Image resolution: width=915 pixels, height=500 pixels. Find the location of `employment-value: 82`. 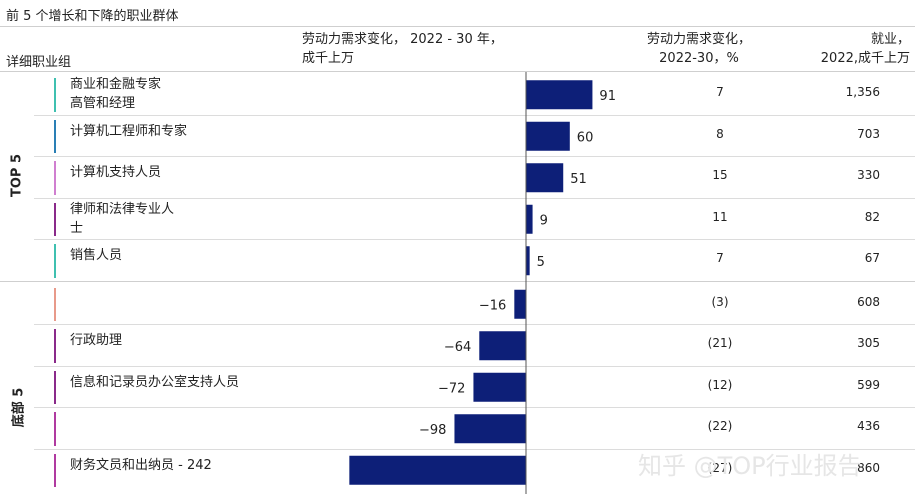

employment-value: 82 is located at coordinates (872, 216).